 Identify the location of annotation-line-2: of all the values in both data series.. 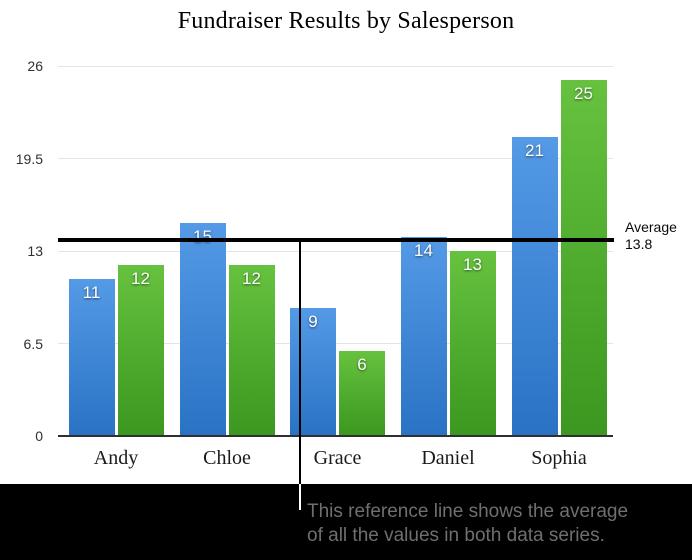
(456, 535).